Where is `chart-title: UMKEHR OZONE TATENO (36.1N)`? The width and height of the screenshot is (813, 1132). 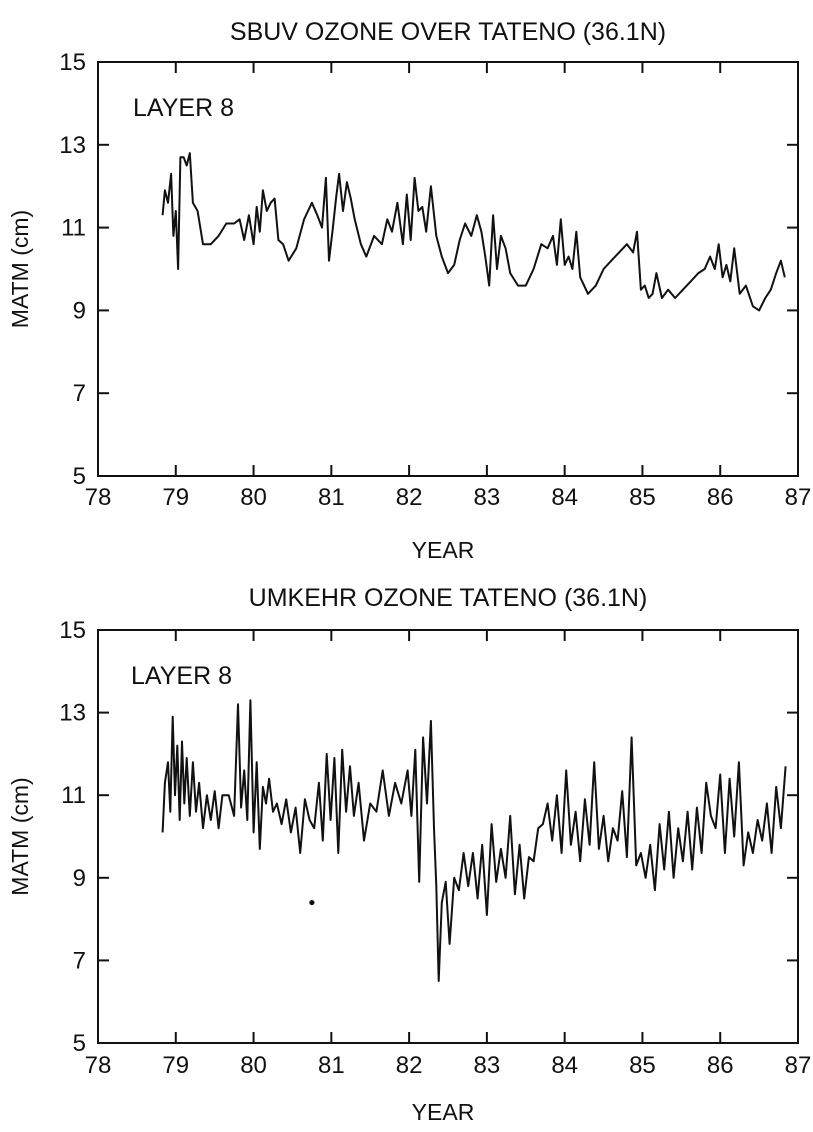 chart-title: UMKEHR OZONE TATENO (36.1N) is located at coordinates (448, 598).